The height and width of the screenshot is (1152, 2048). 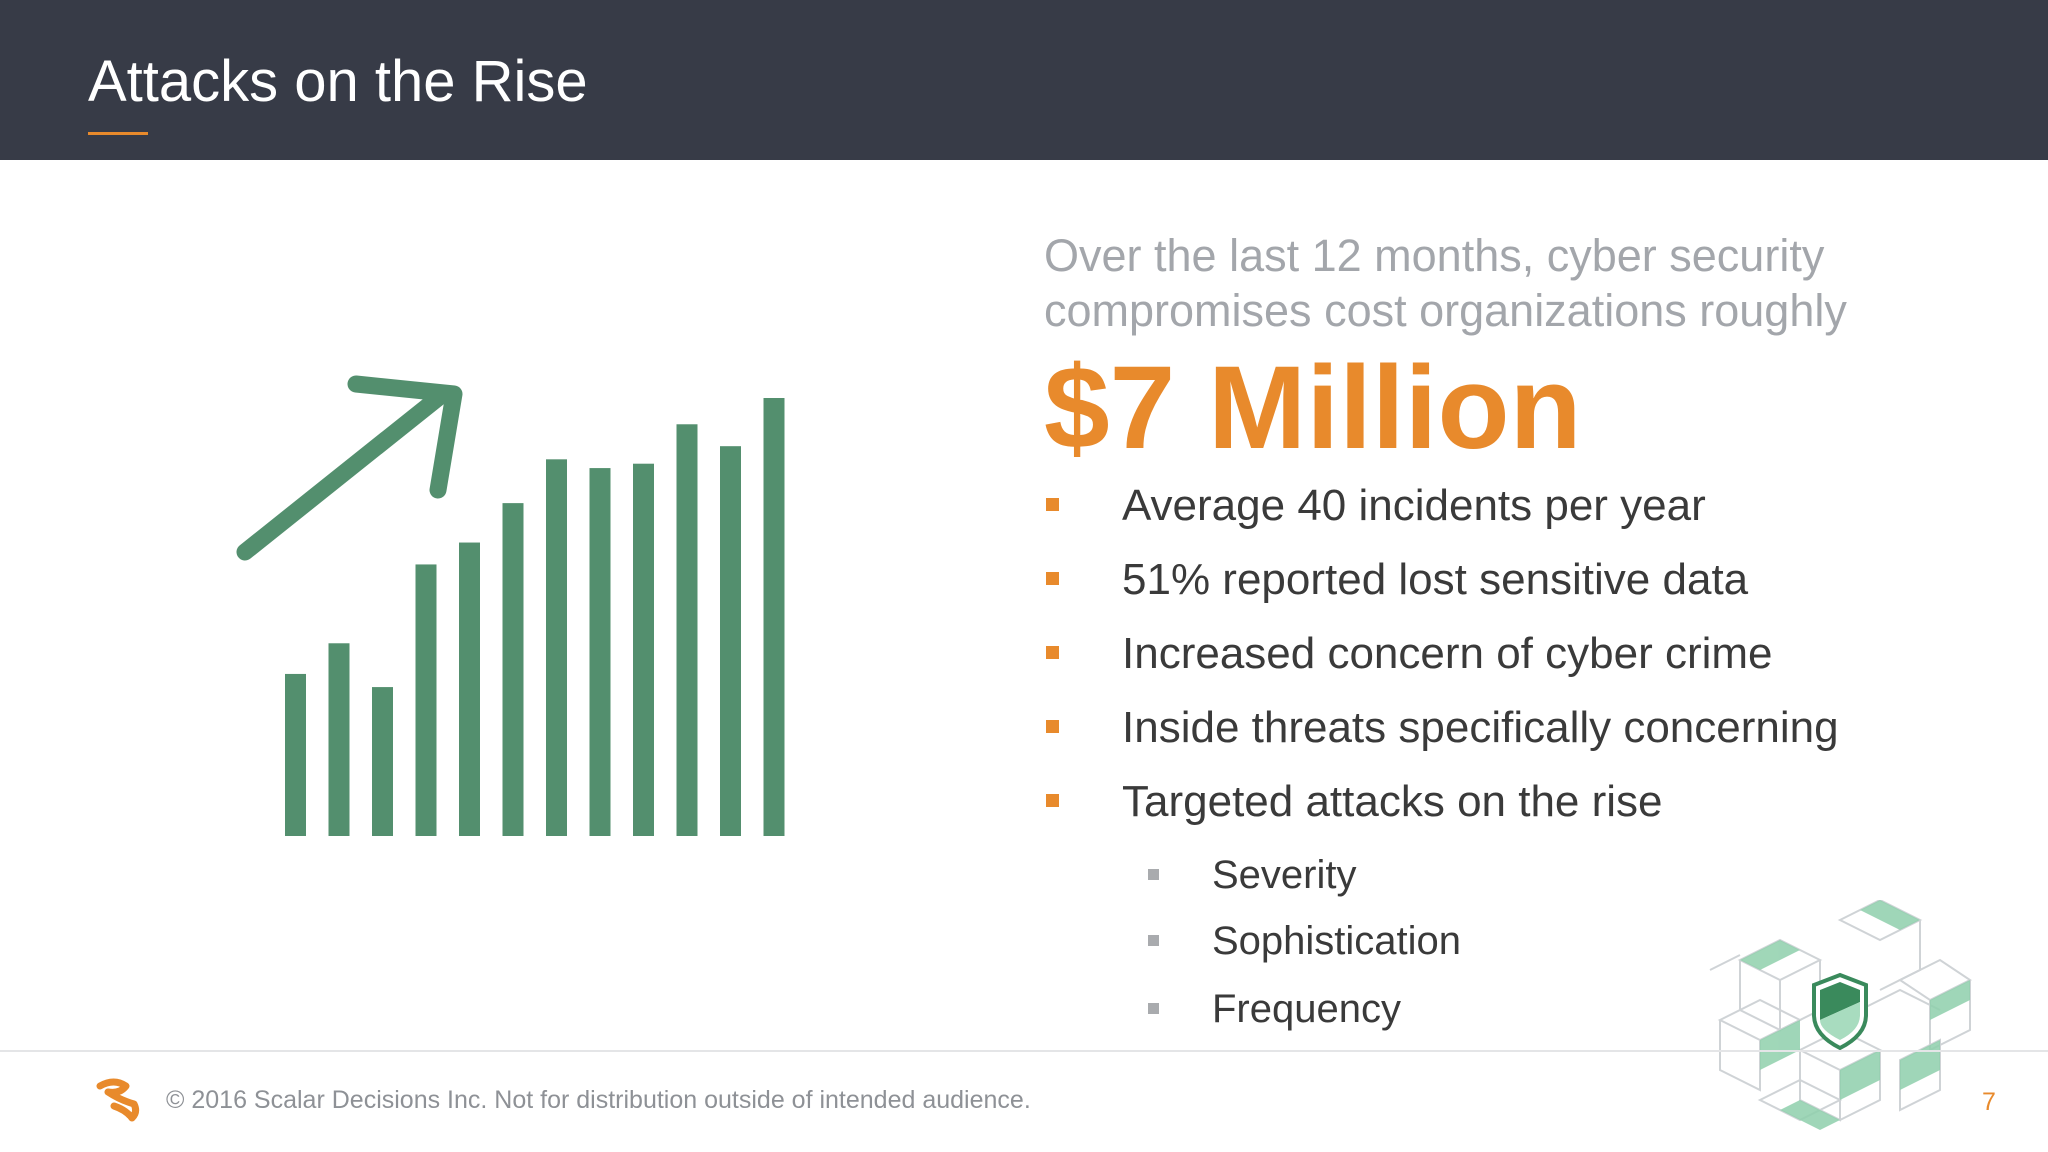 I want to click on bullet-text: Increased concern of cyber crime, so click(x=1447, y=653).